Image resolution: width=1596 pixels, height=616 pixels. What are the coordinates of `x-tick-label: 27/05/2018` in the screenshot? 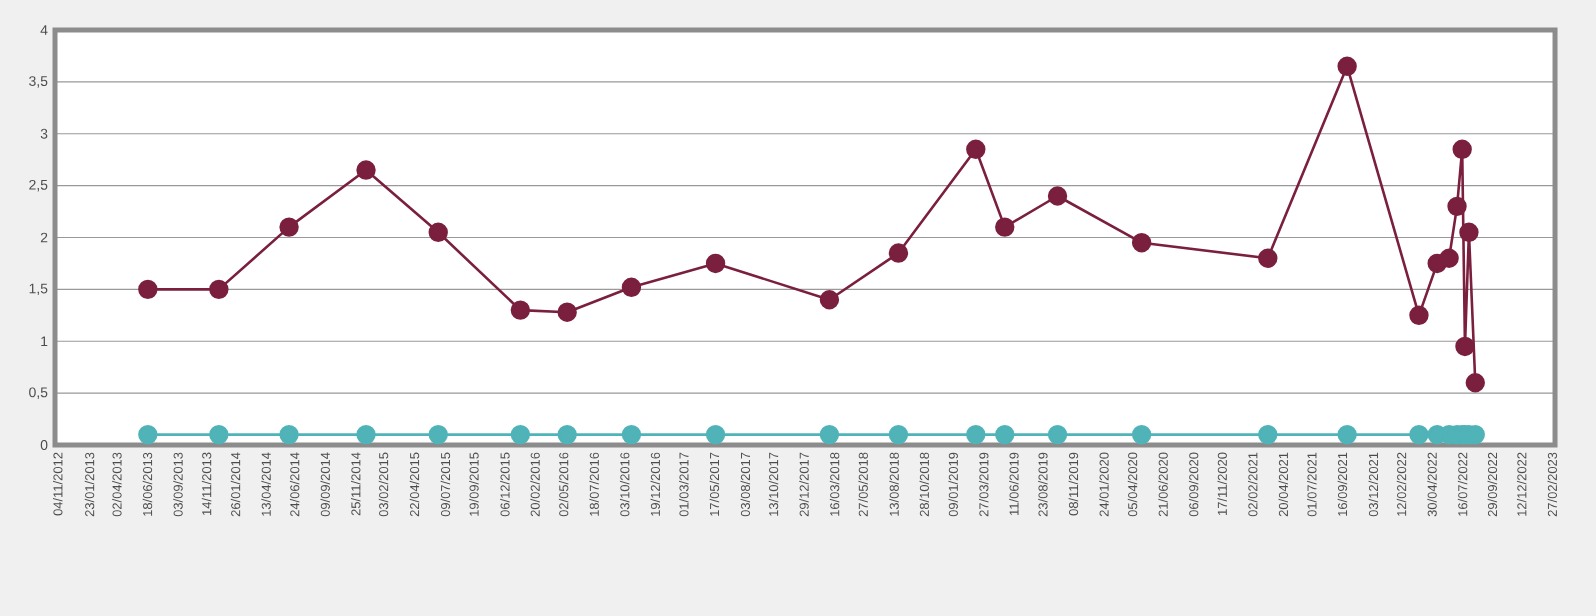 It's located at (863, 484).